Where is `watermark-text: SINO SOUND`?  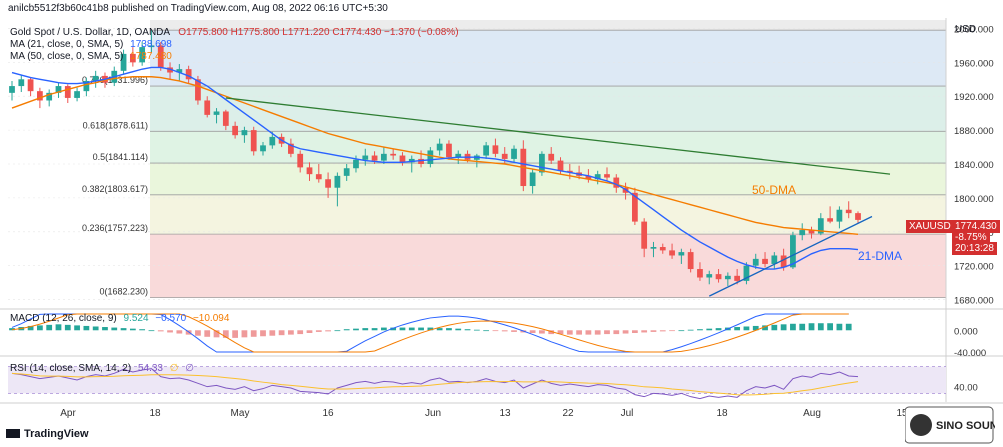
watermark-text: SINO SOUND is located at coordinates (965, 426).